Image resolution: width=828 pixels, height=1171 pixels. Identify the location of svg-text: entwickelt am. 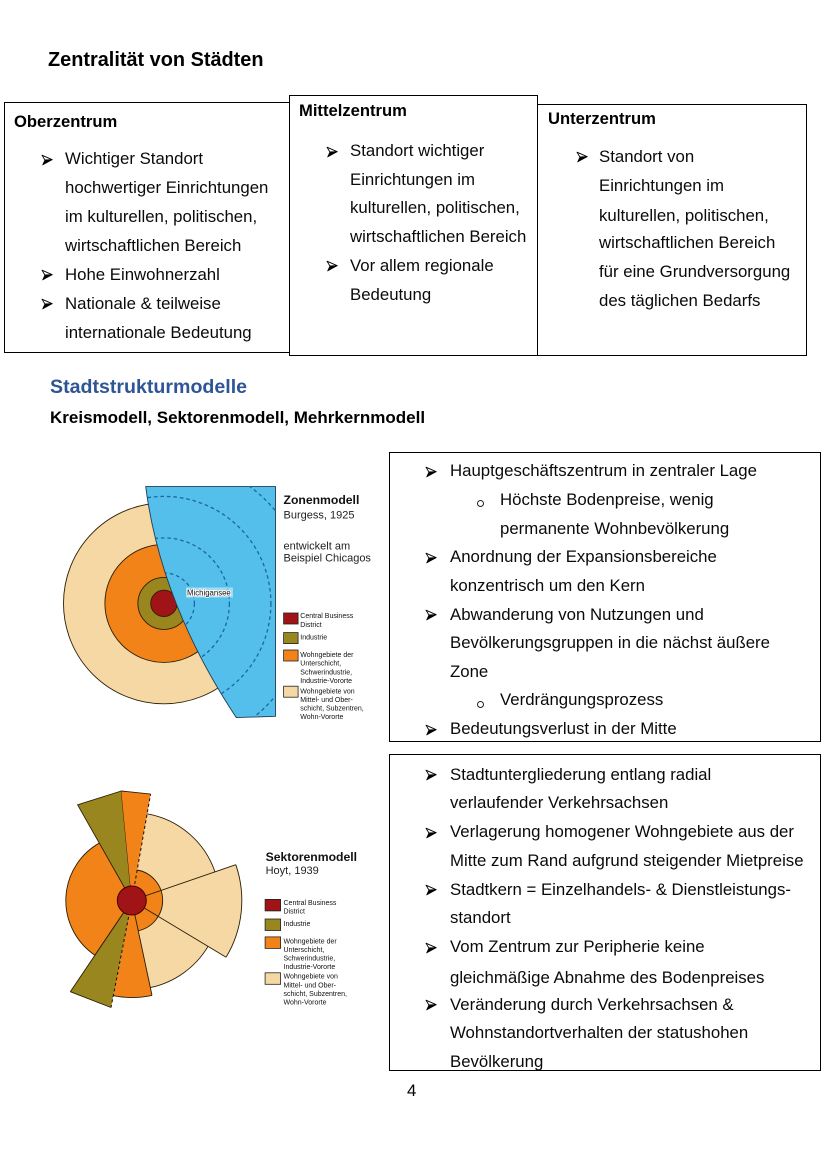
(317, 547).